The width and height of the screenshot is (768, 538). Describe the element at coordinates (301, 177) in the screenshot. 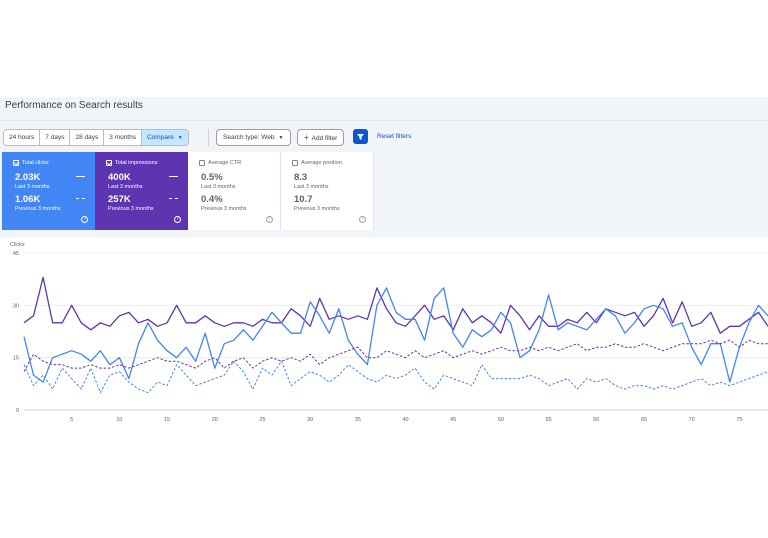

I see `metric-value: 8.3` at that location.